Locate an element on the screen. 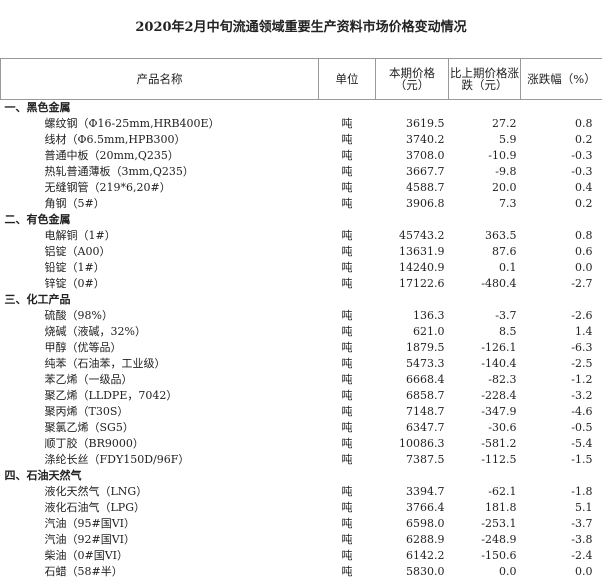  cell: -248.9 is located at coordinates (499, 539).